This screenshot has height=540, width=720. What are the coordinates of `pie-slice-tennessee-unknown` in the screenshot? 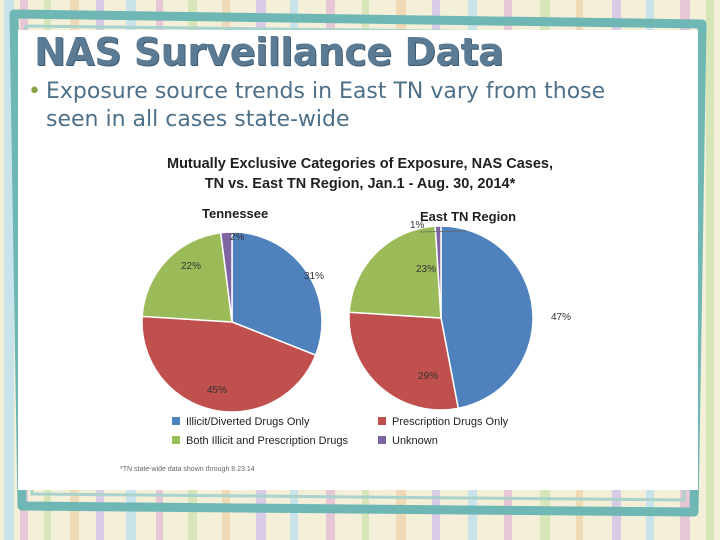 It's located at (226, 277).